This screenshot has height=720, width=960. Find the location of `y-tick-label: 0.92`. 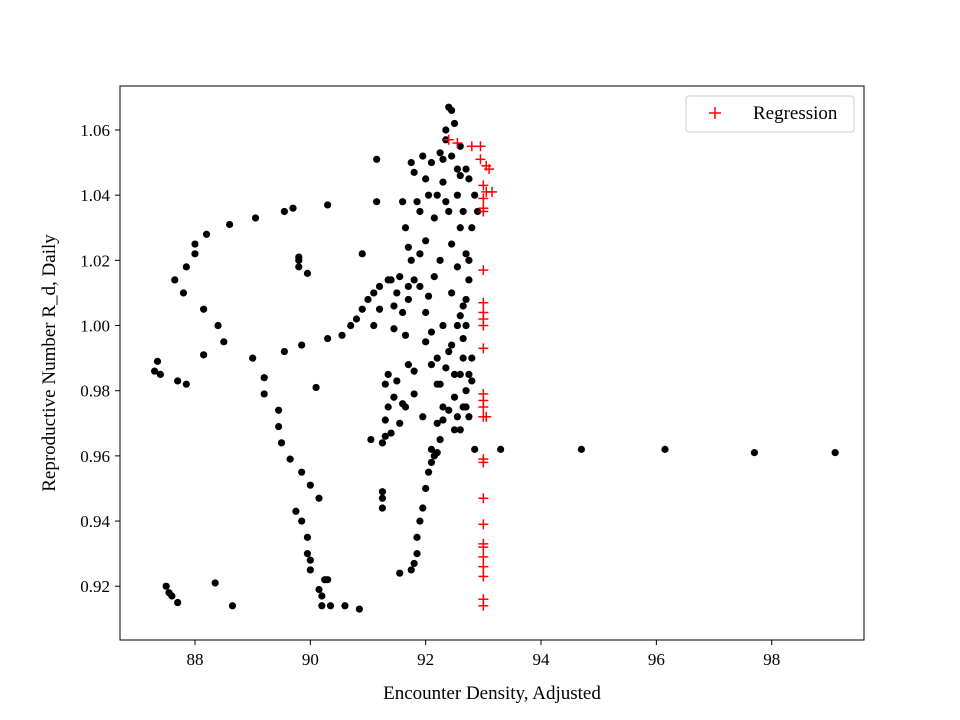

y-tick-label: 0.92 is located at coordinates (95, 586).